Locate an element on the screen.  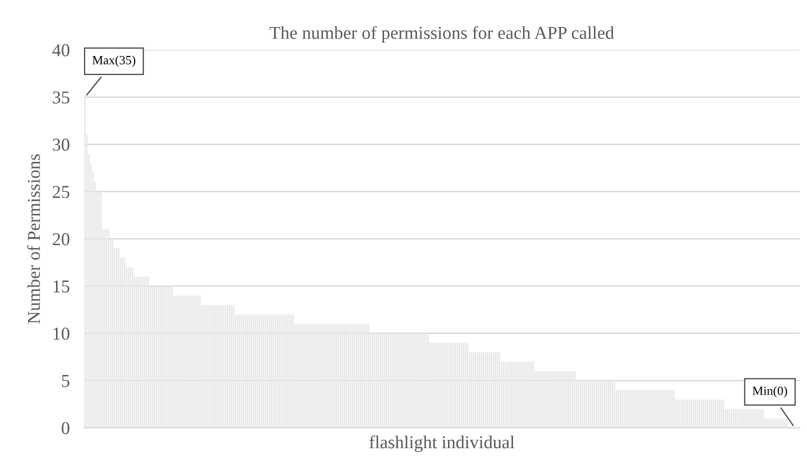
y-tick-label: 5 is located at coordinates (66, 381).